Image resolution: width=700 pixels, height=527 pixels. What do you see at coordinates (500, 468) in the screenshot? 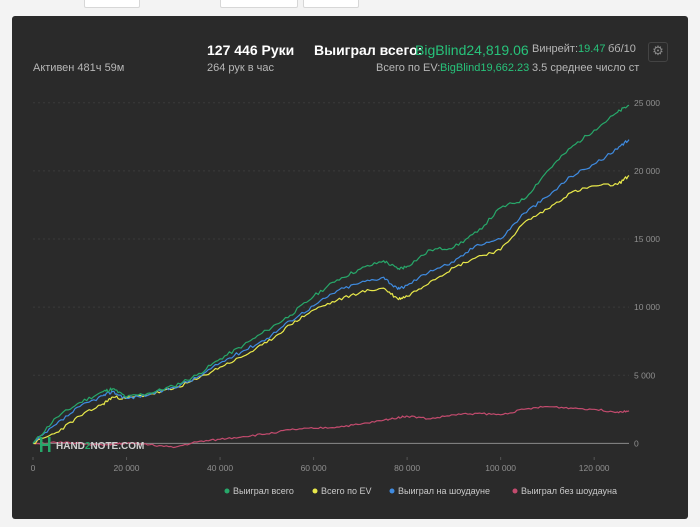
I see `x-tick-label: 100 000` at bounding box center [500, 468].